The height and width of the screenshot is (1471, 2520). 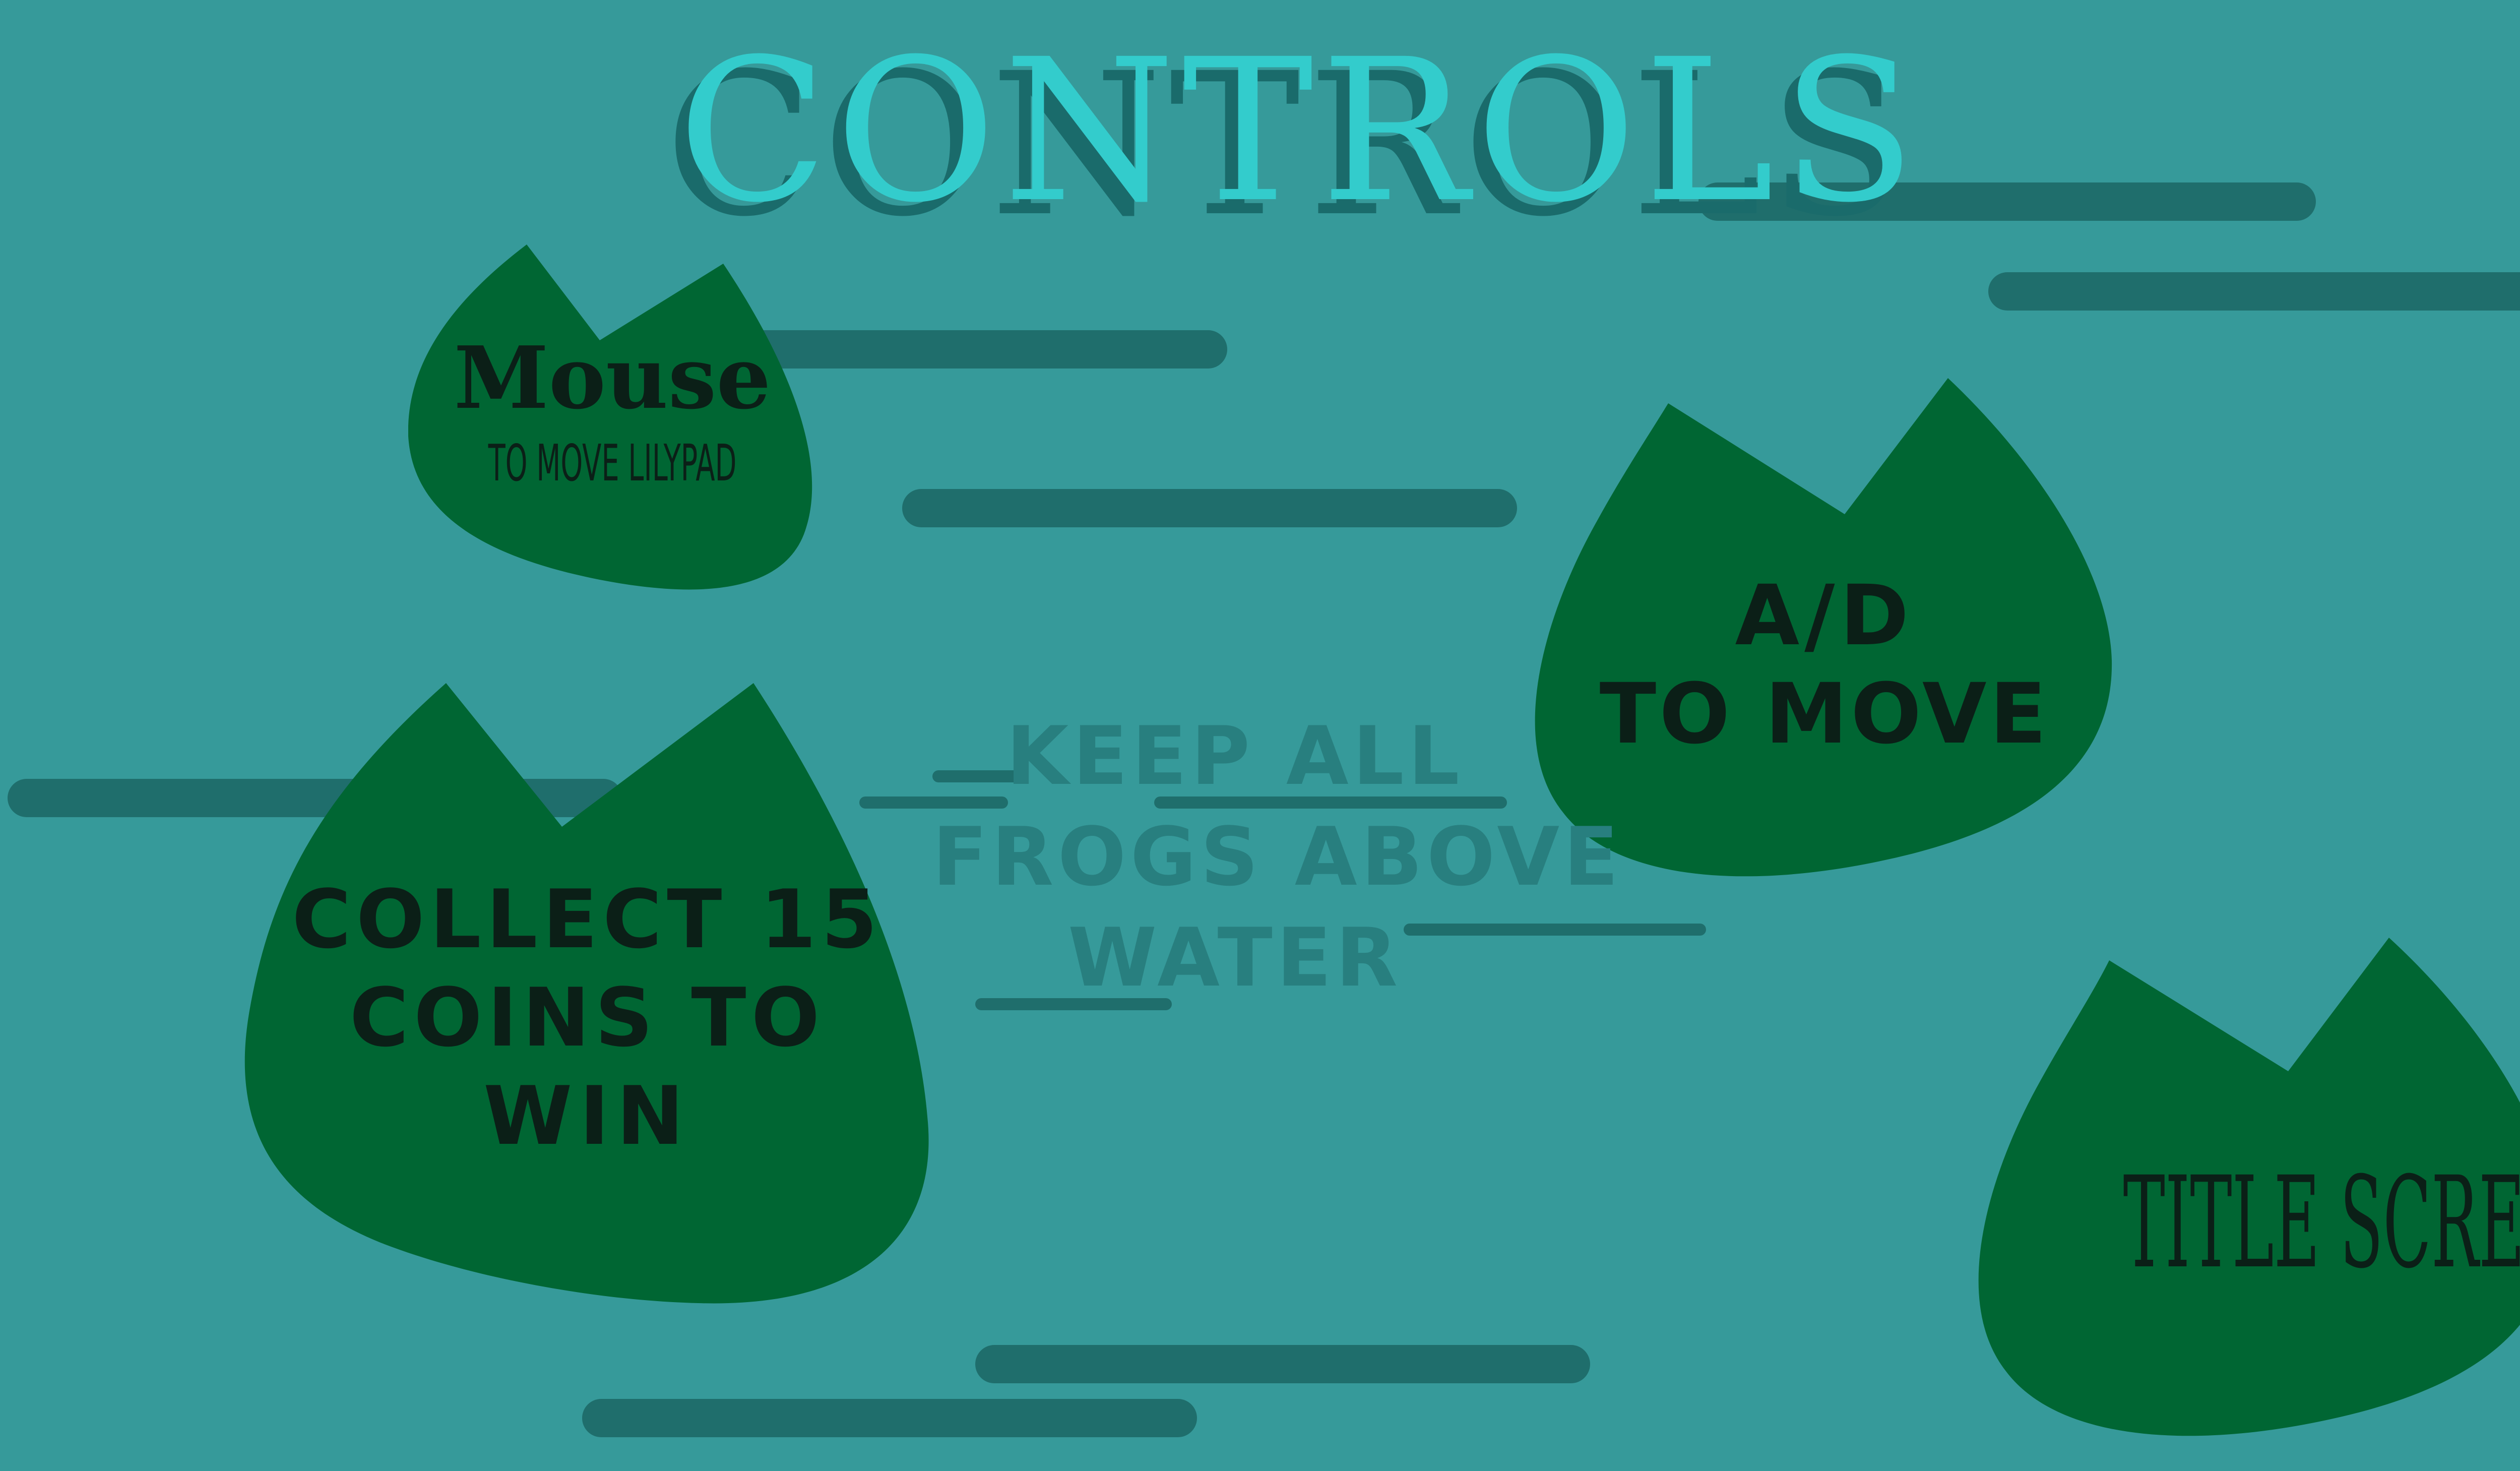 I want to click on objective-line-1: KEEP ALL, so click(x=1235, y=756).